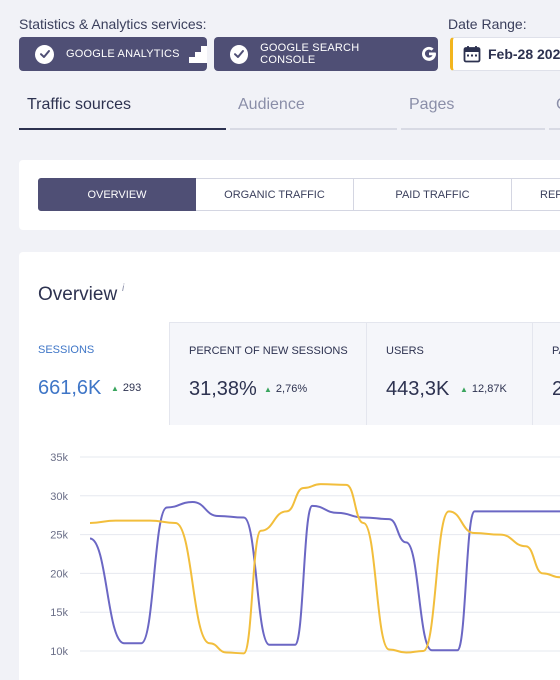  Describe the element at coordinates (223, 389) in the screenshot. I see `metric-value: 31,38%` at that location.